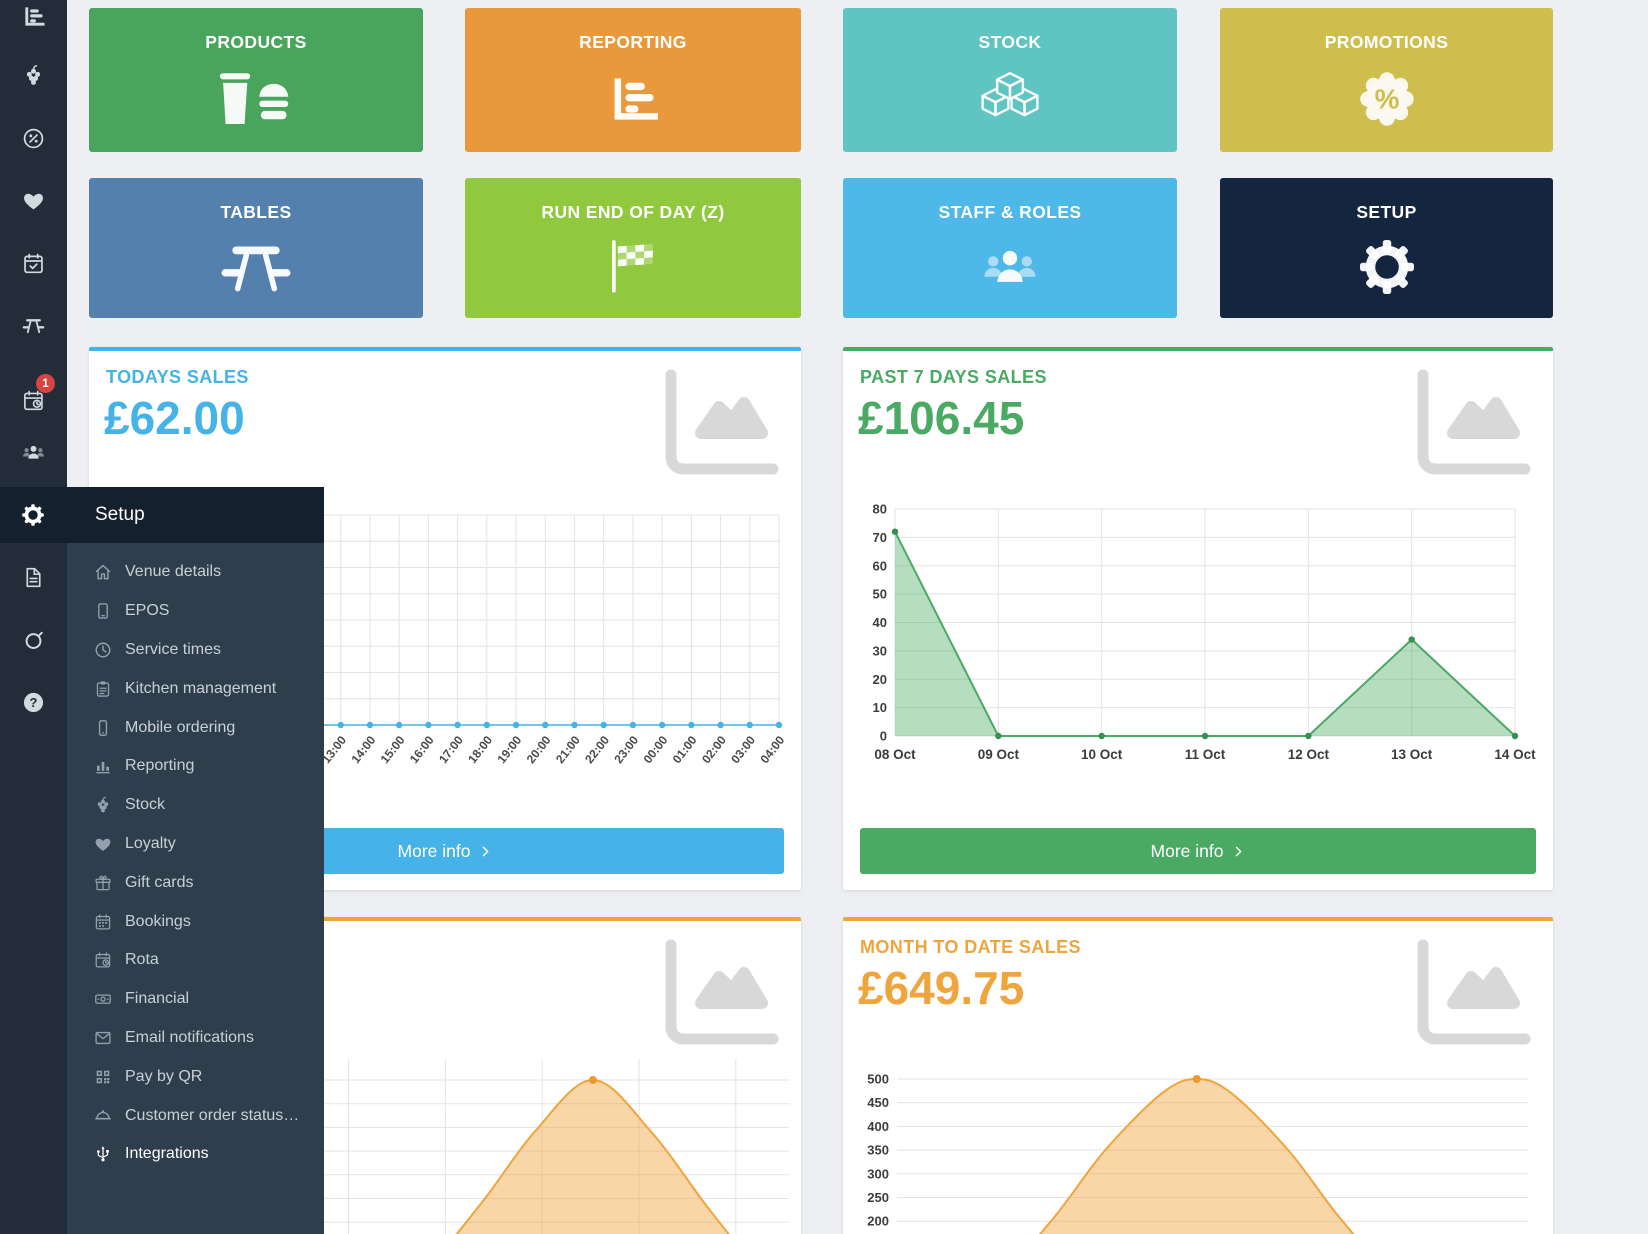 Image resolution: width=1648 pixels, height=1234 pixels. Describe the element at coordinates (895, 754) in the screenshot. I see `svg-text: 08 Oct` at that location.